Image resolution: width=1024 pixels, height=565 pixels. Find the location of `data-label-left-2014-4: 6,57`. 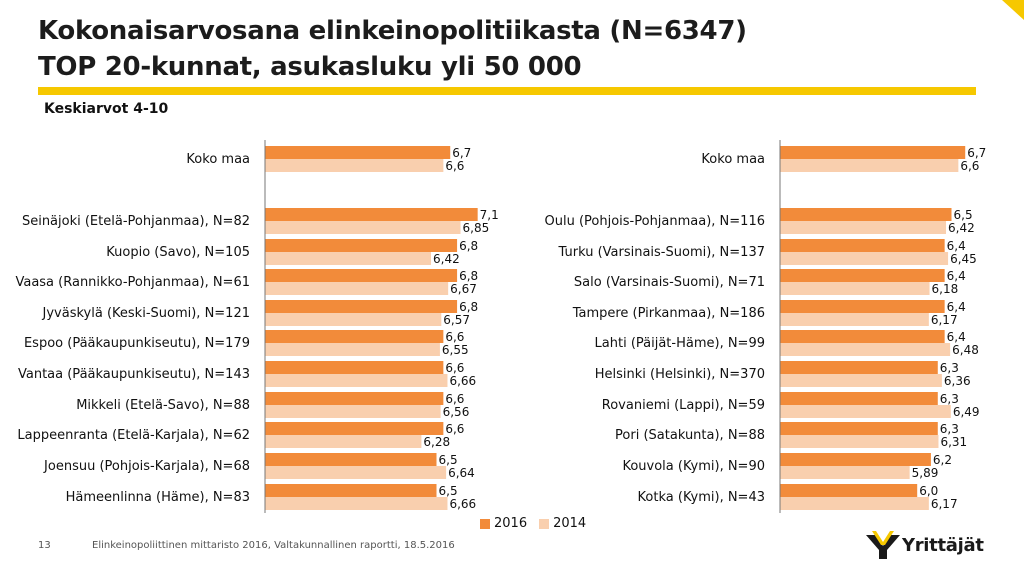

data-label-left-2014-4: 6,57 is located at coordinates (456, 320).